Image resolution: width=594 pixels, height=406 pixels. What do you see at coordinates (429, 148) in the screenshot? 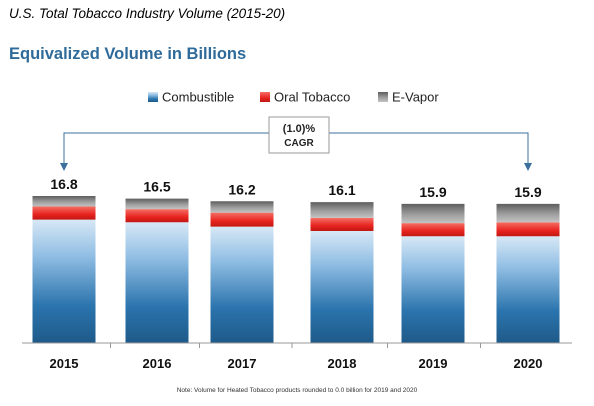
I see `cagr-bracket-right` at bounding box center [429, 148].